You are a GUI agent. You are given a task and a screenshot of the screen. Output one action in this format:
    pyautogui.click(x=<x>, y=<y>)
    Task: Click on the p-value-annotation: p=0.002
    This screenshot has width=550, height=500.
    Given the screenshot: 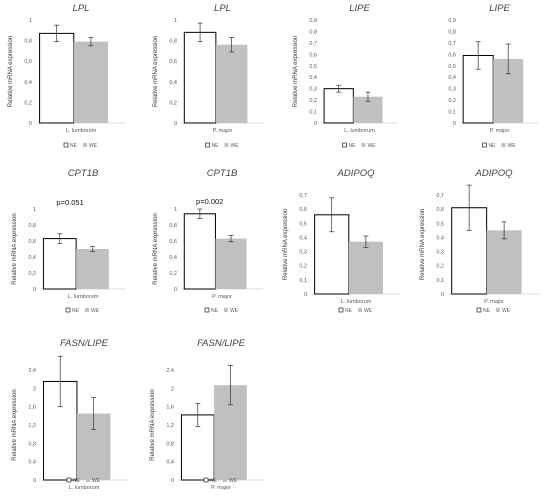 What is the action you would take?
    pyautogui.click(x=209, y=201)
    